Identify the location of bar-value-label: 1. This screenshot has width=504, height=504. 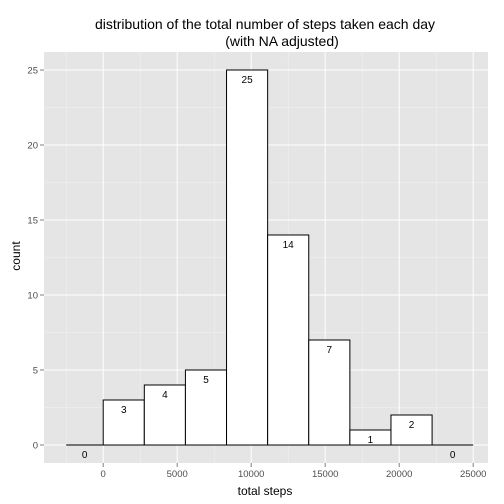
(371, 440).